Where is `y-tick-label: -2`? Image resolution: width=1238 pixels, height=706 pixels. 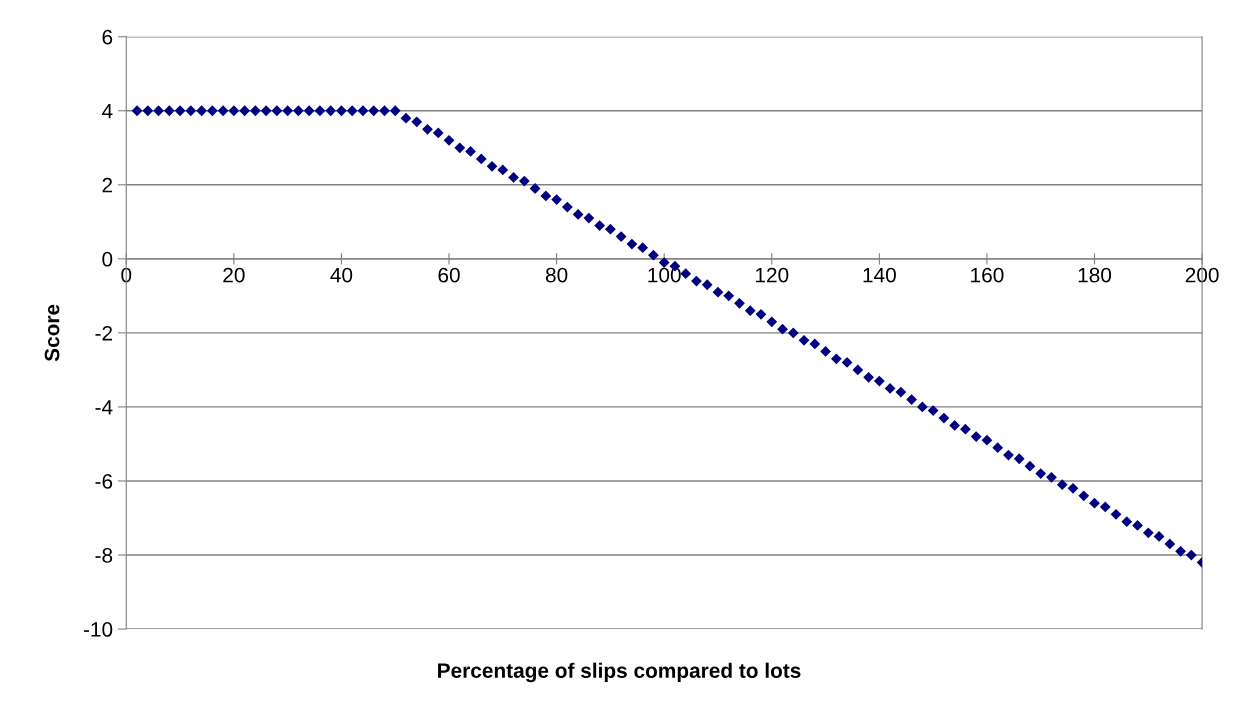 y-tick-label: -2 is located at coordinates (104, 333).